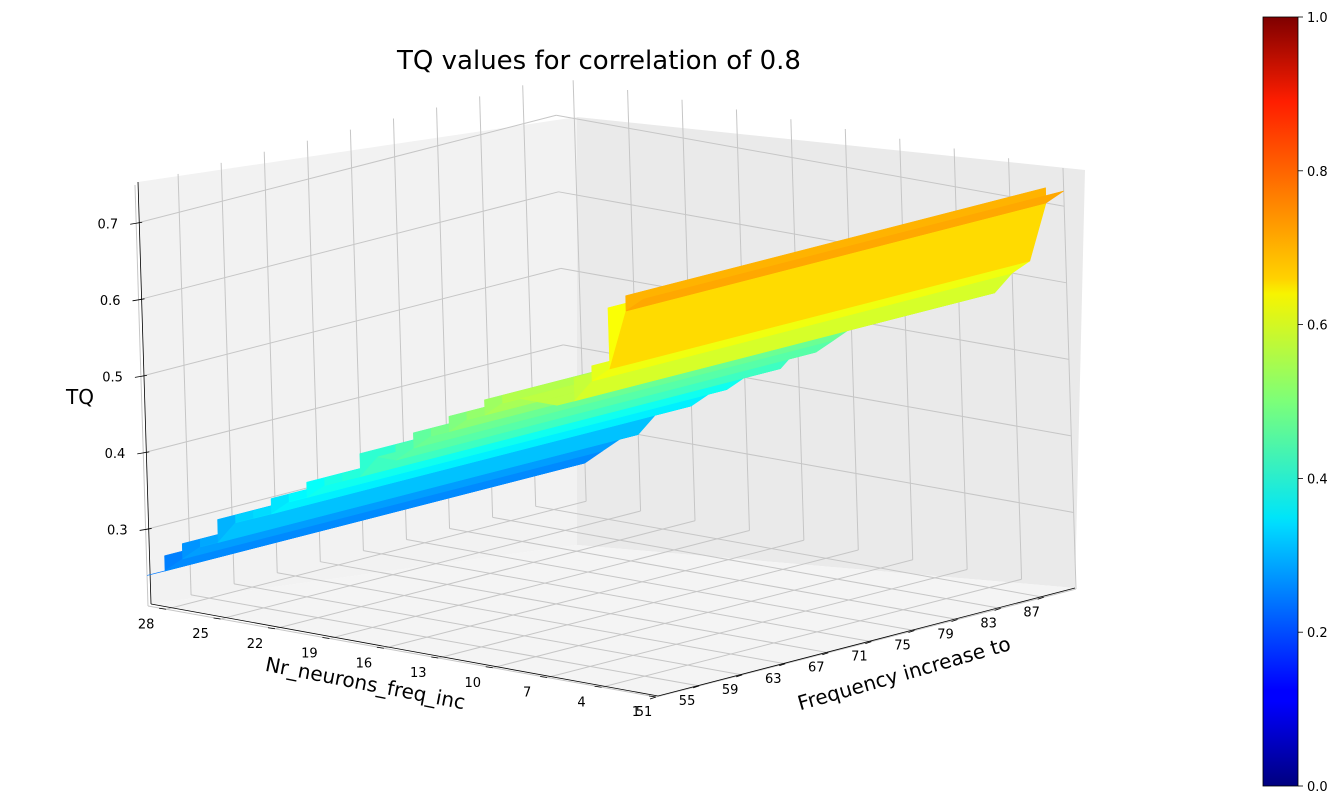 Image resolution: width=1341 pixels, height=804 pixels. I want to click on x-tick-label: 63, so click(773, 679).